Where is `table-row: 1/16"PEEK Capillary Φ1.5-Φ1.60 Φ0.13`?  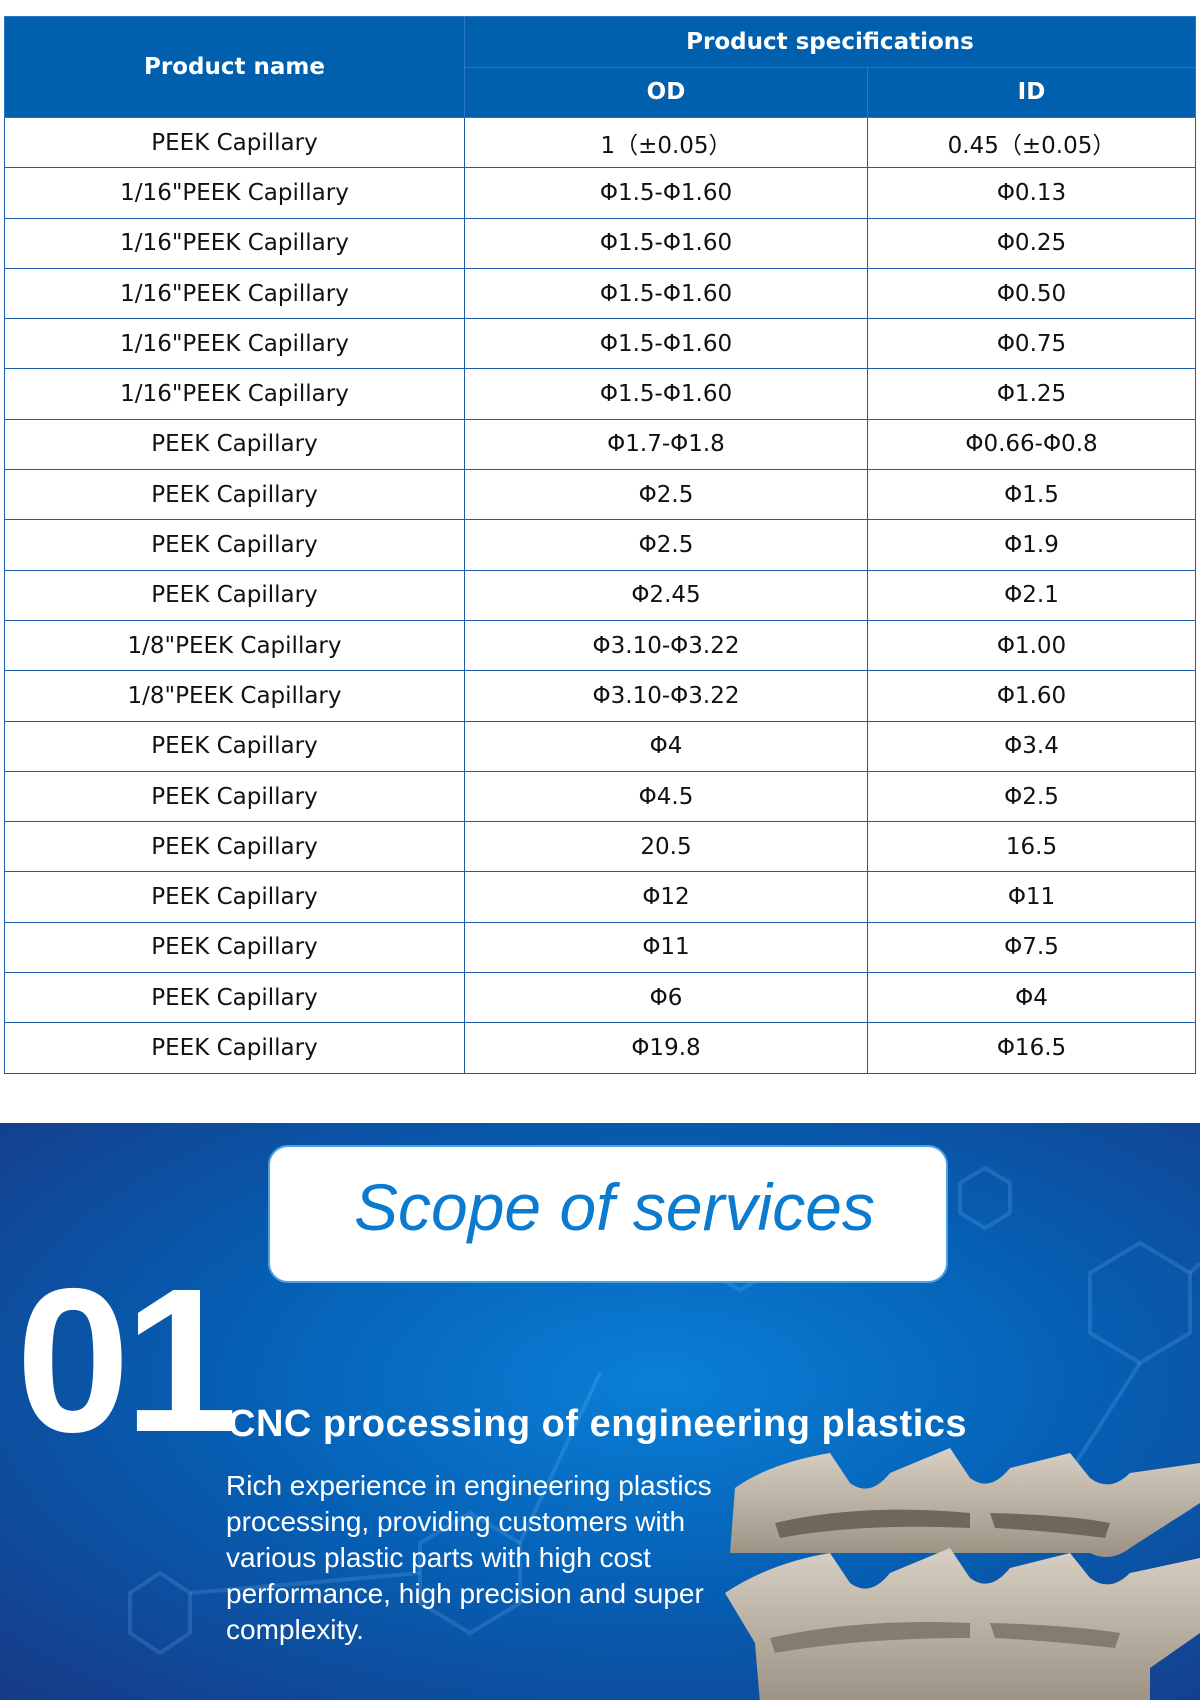 table-row: 1/16"PEEK Capillary Φ1.5-Φ1.60 Φ0.13 is located at coordinates (600, 193).